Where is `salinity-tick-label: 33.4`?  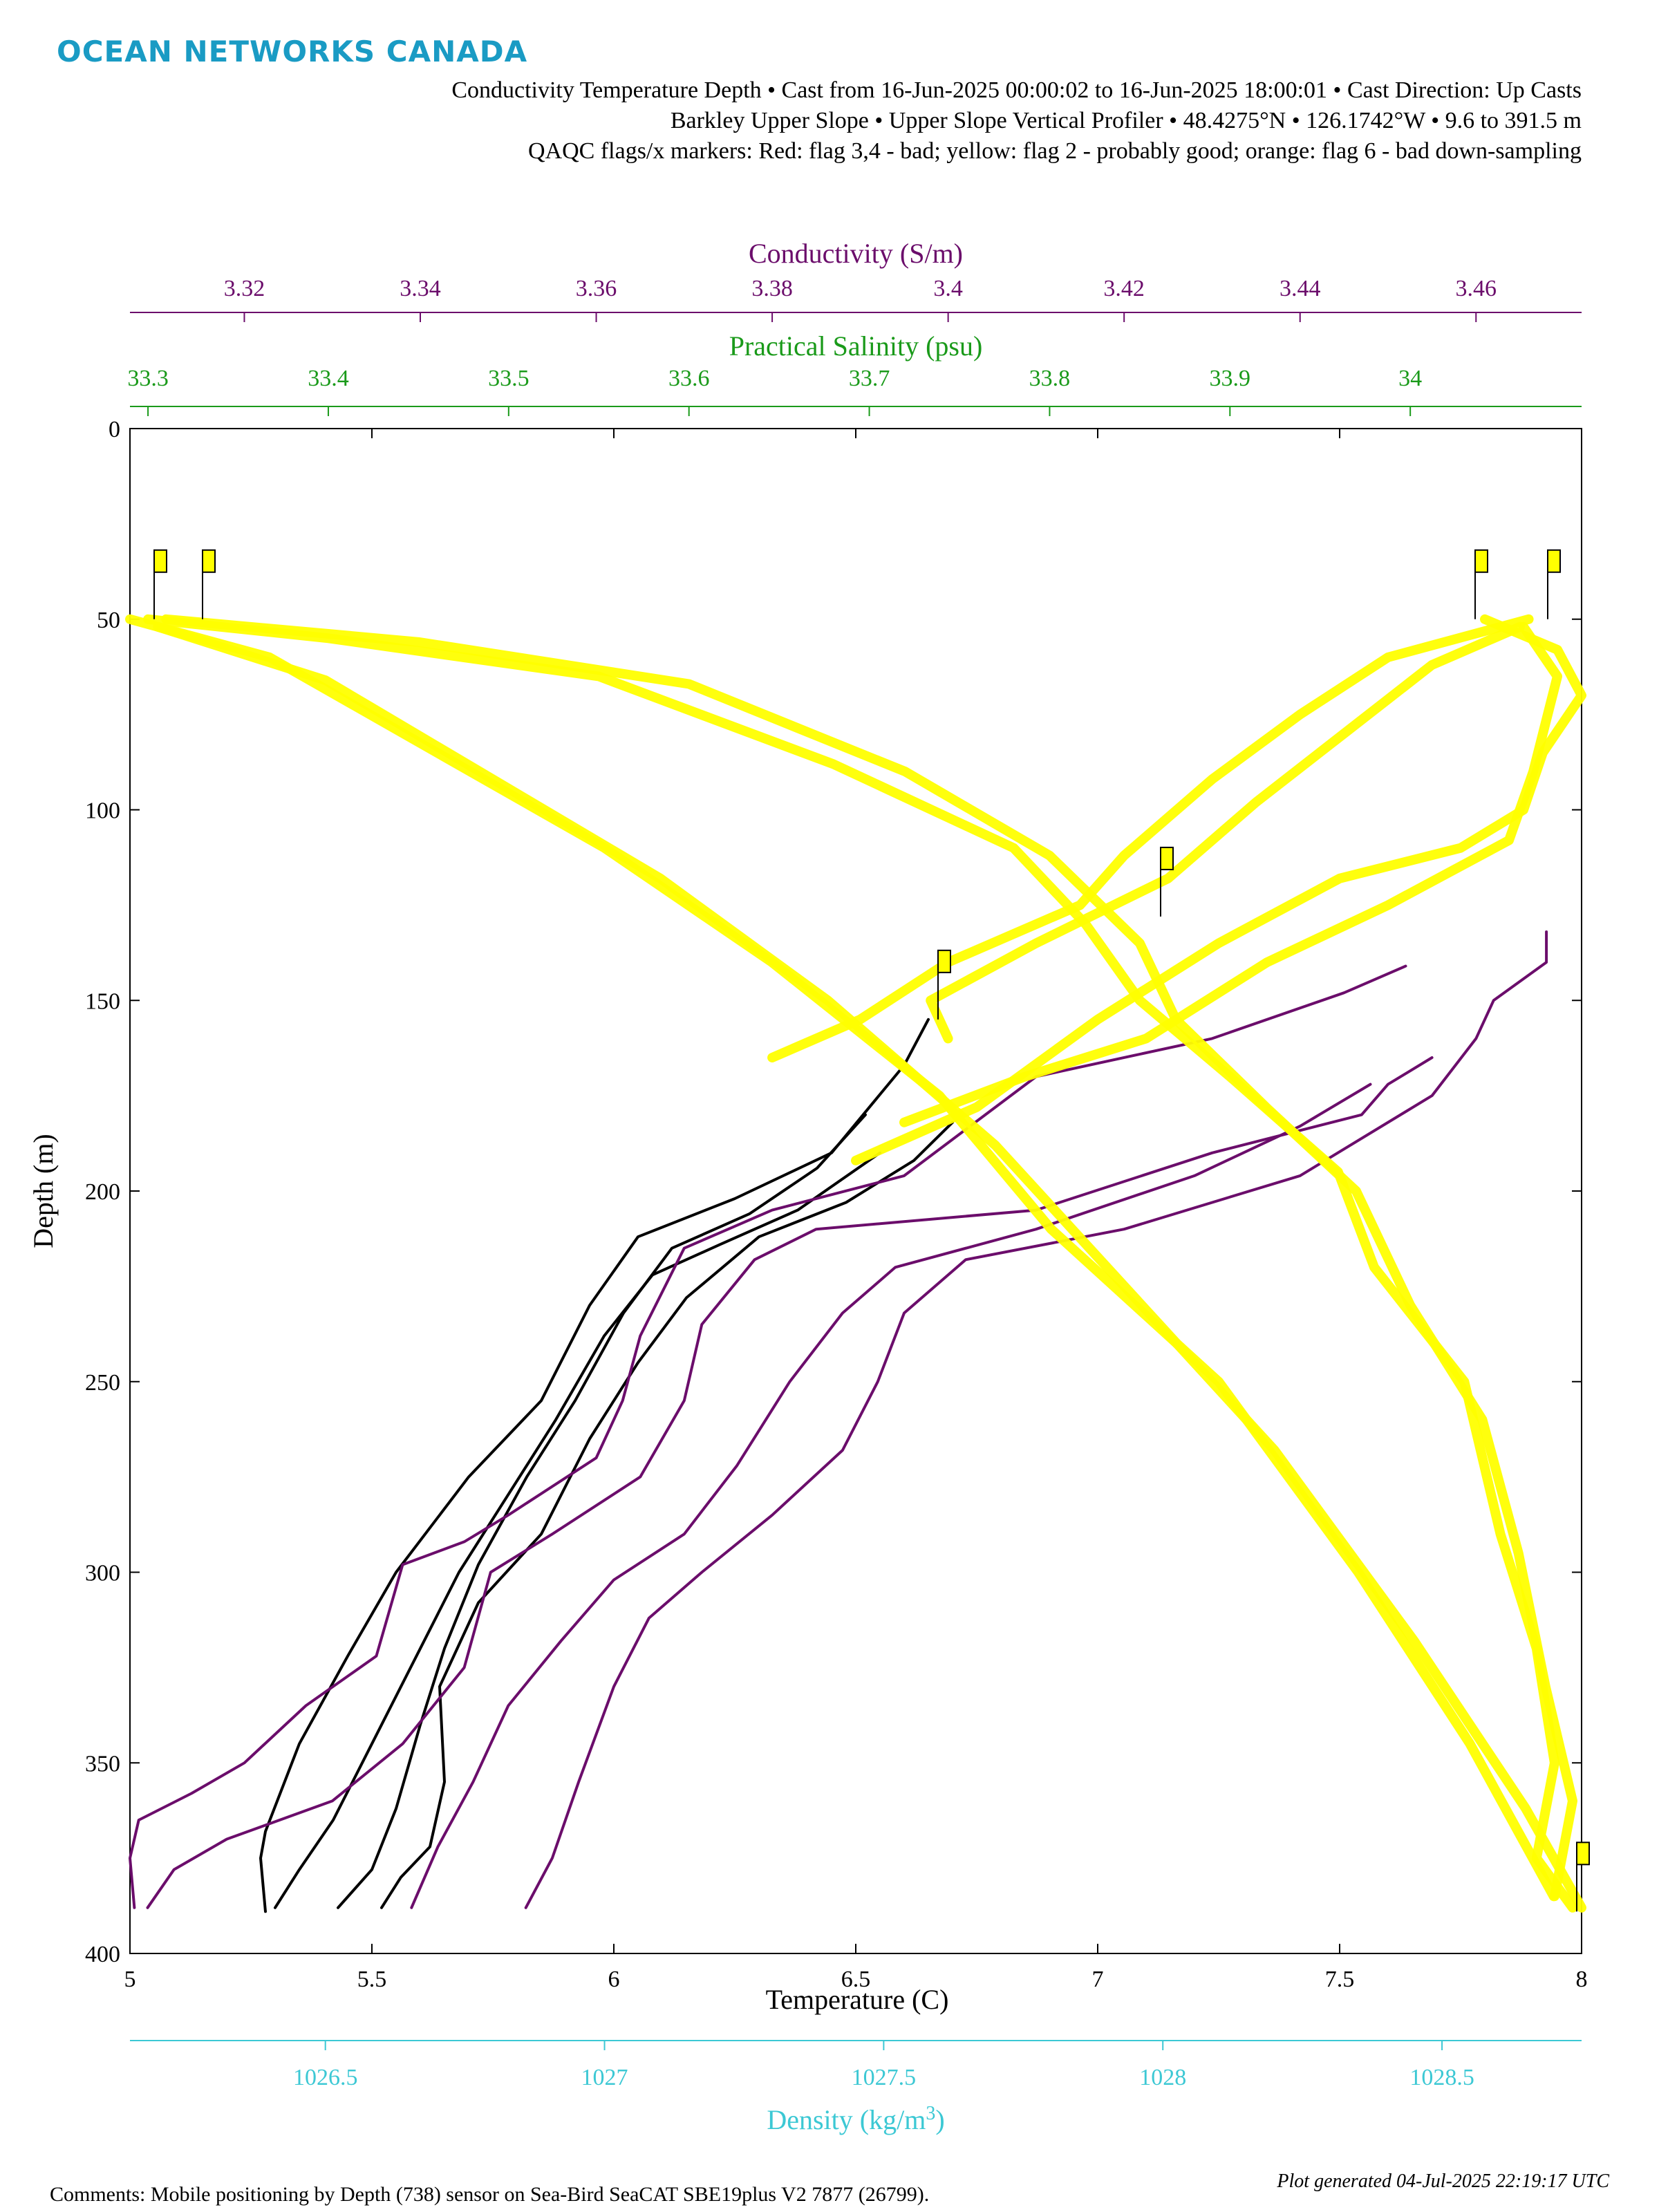 salinity-tick-label: 33.4 is located at coordinates (328, 378).